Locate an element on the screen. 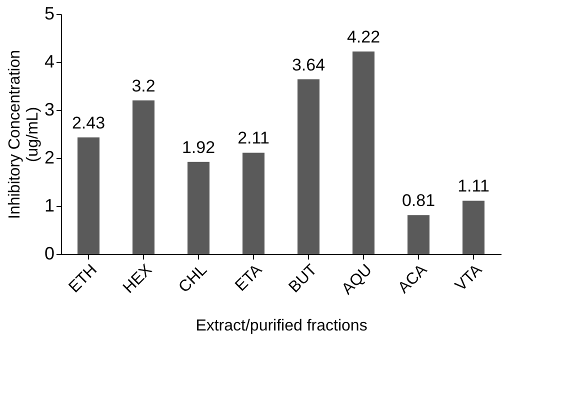 This screenshot has height=420, width=574. x-axis-title: Extract/purified fractions is located at coordinates (282, 325).